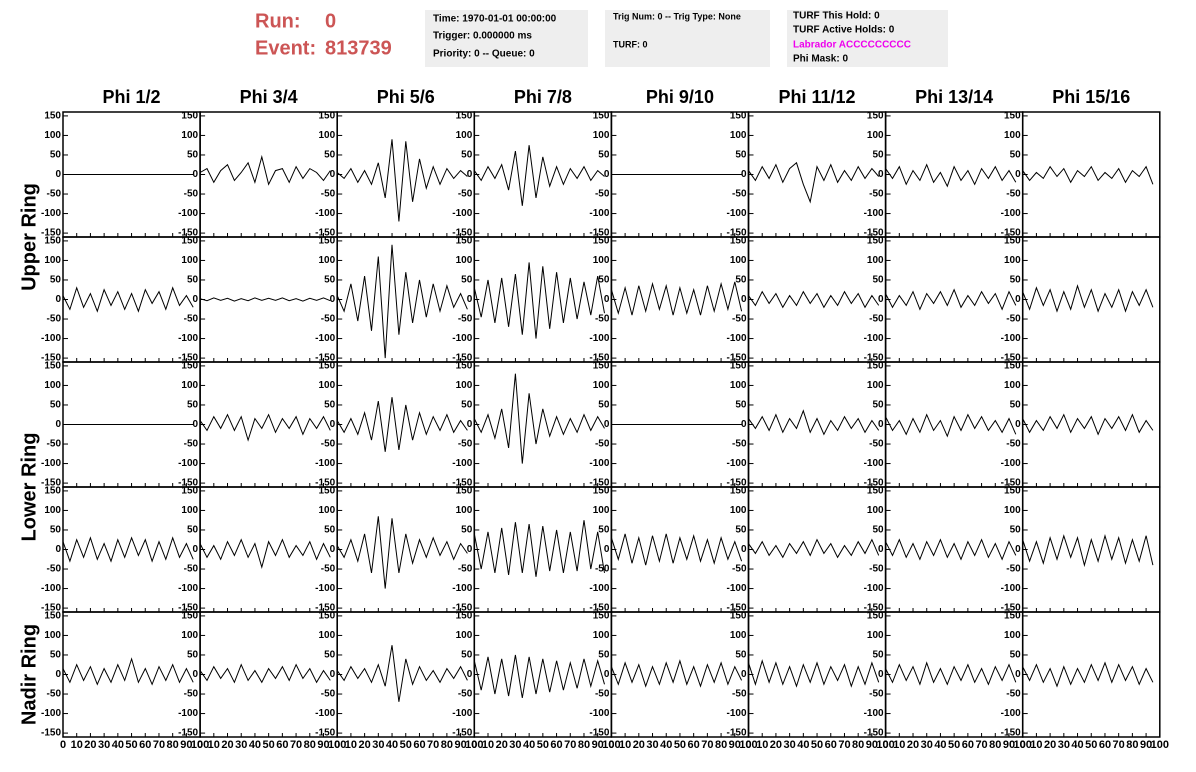 This screenshot has height=772, width=1196. I want to click on run-label: Run:, so click(278, 21).